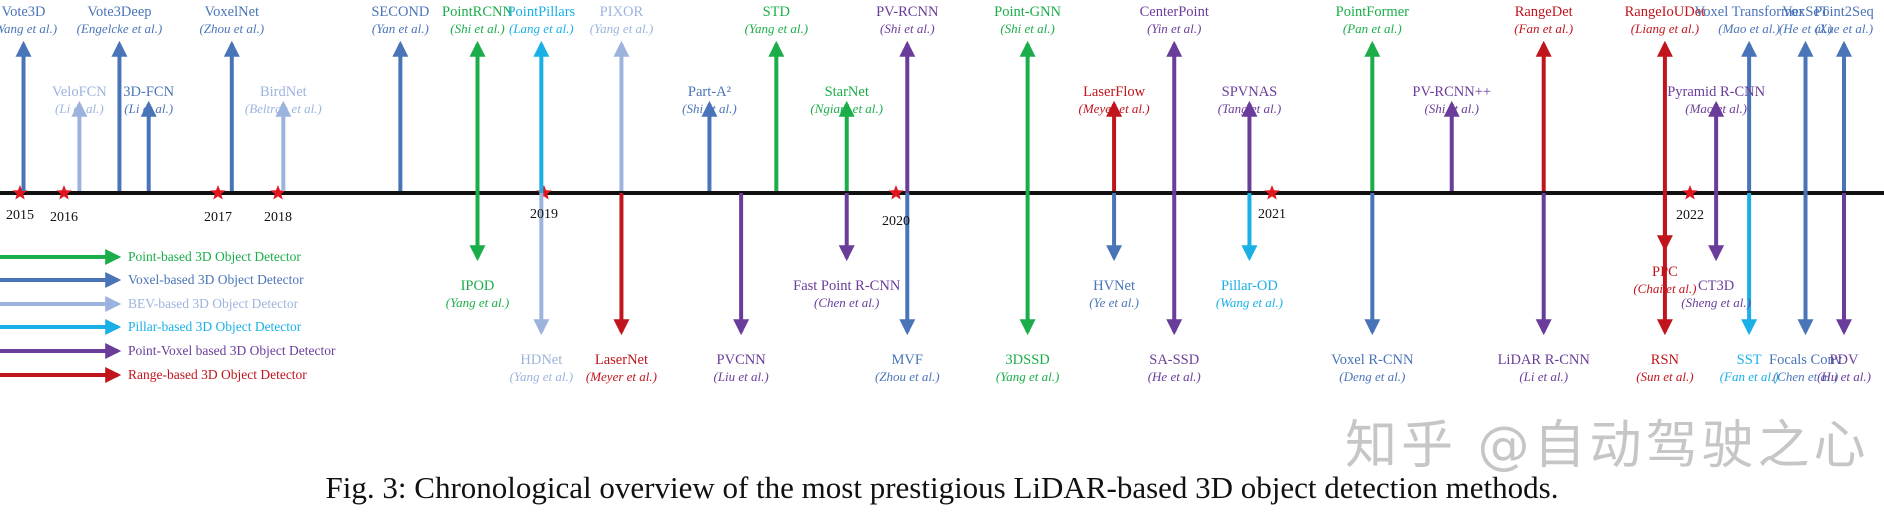 The height and width of the screenshot is (516, 1884). What do you see at coordinates (1174, 368) in the screenshot?
I see `method-label: SA-SSD (He et al.)` at bounding box center [1174, 368].